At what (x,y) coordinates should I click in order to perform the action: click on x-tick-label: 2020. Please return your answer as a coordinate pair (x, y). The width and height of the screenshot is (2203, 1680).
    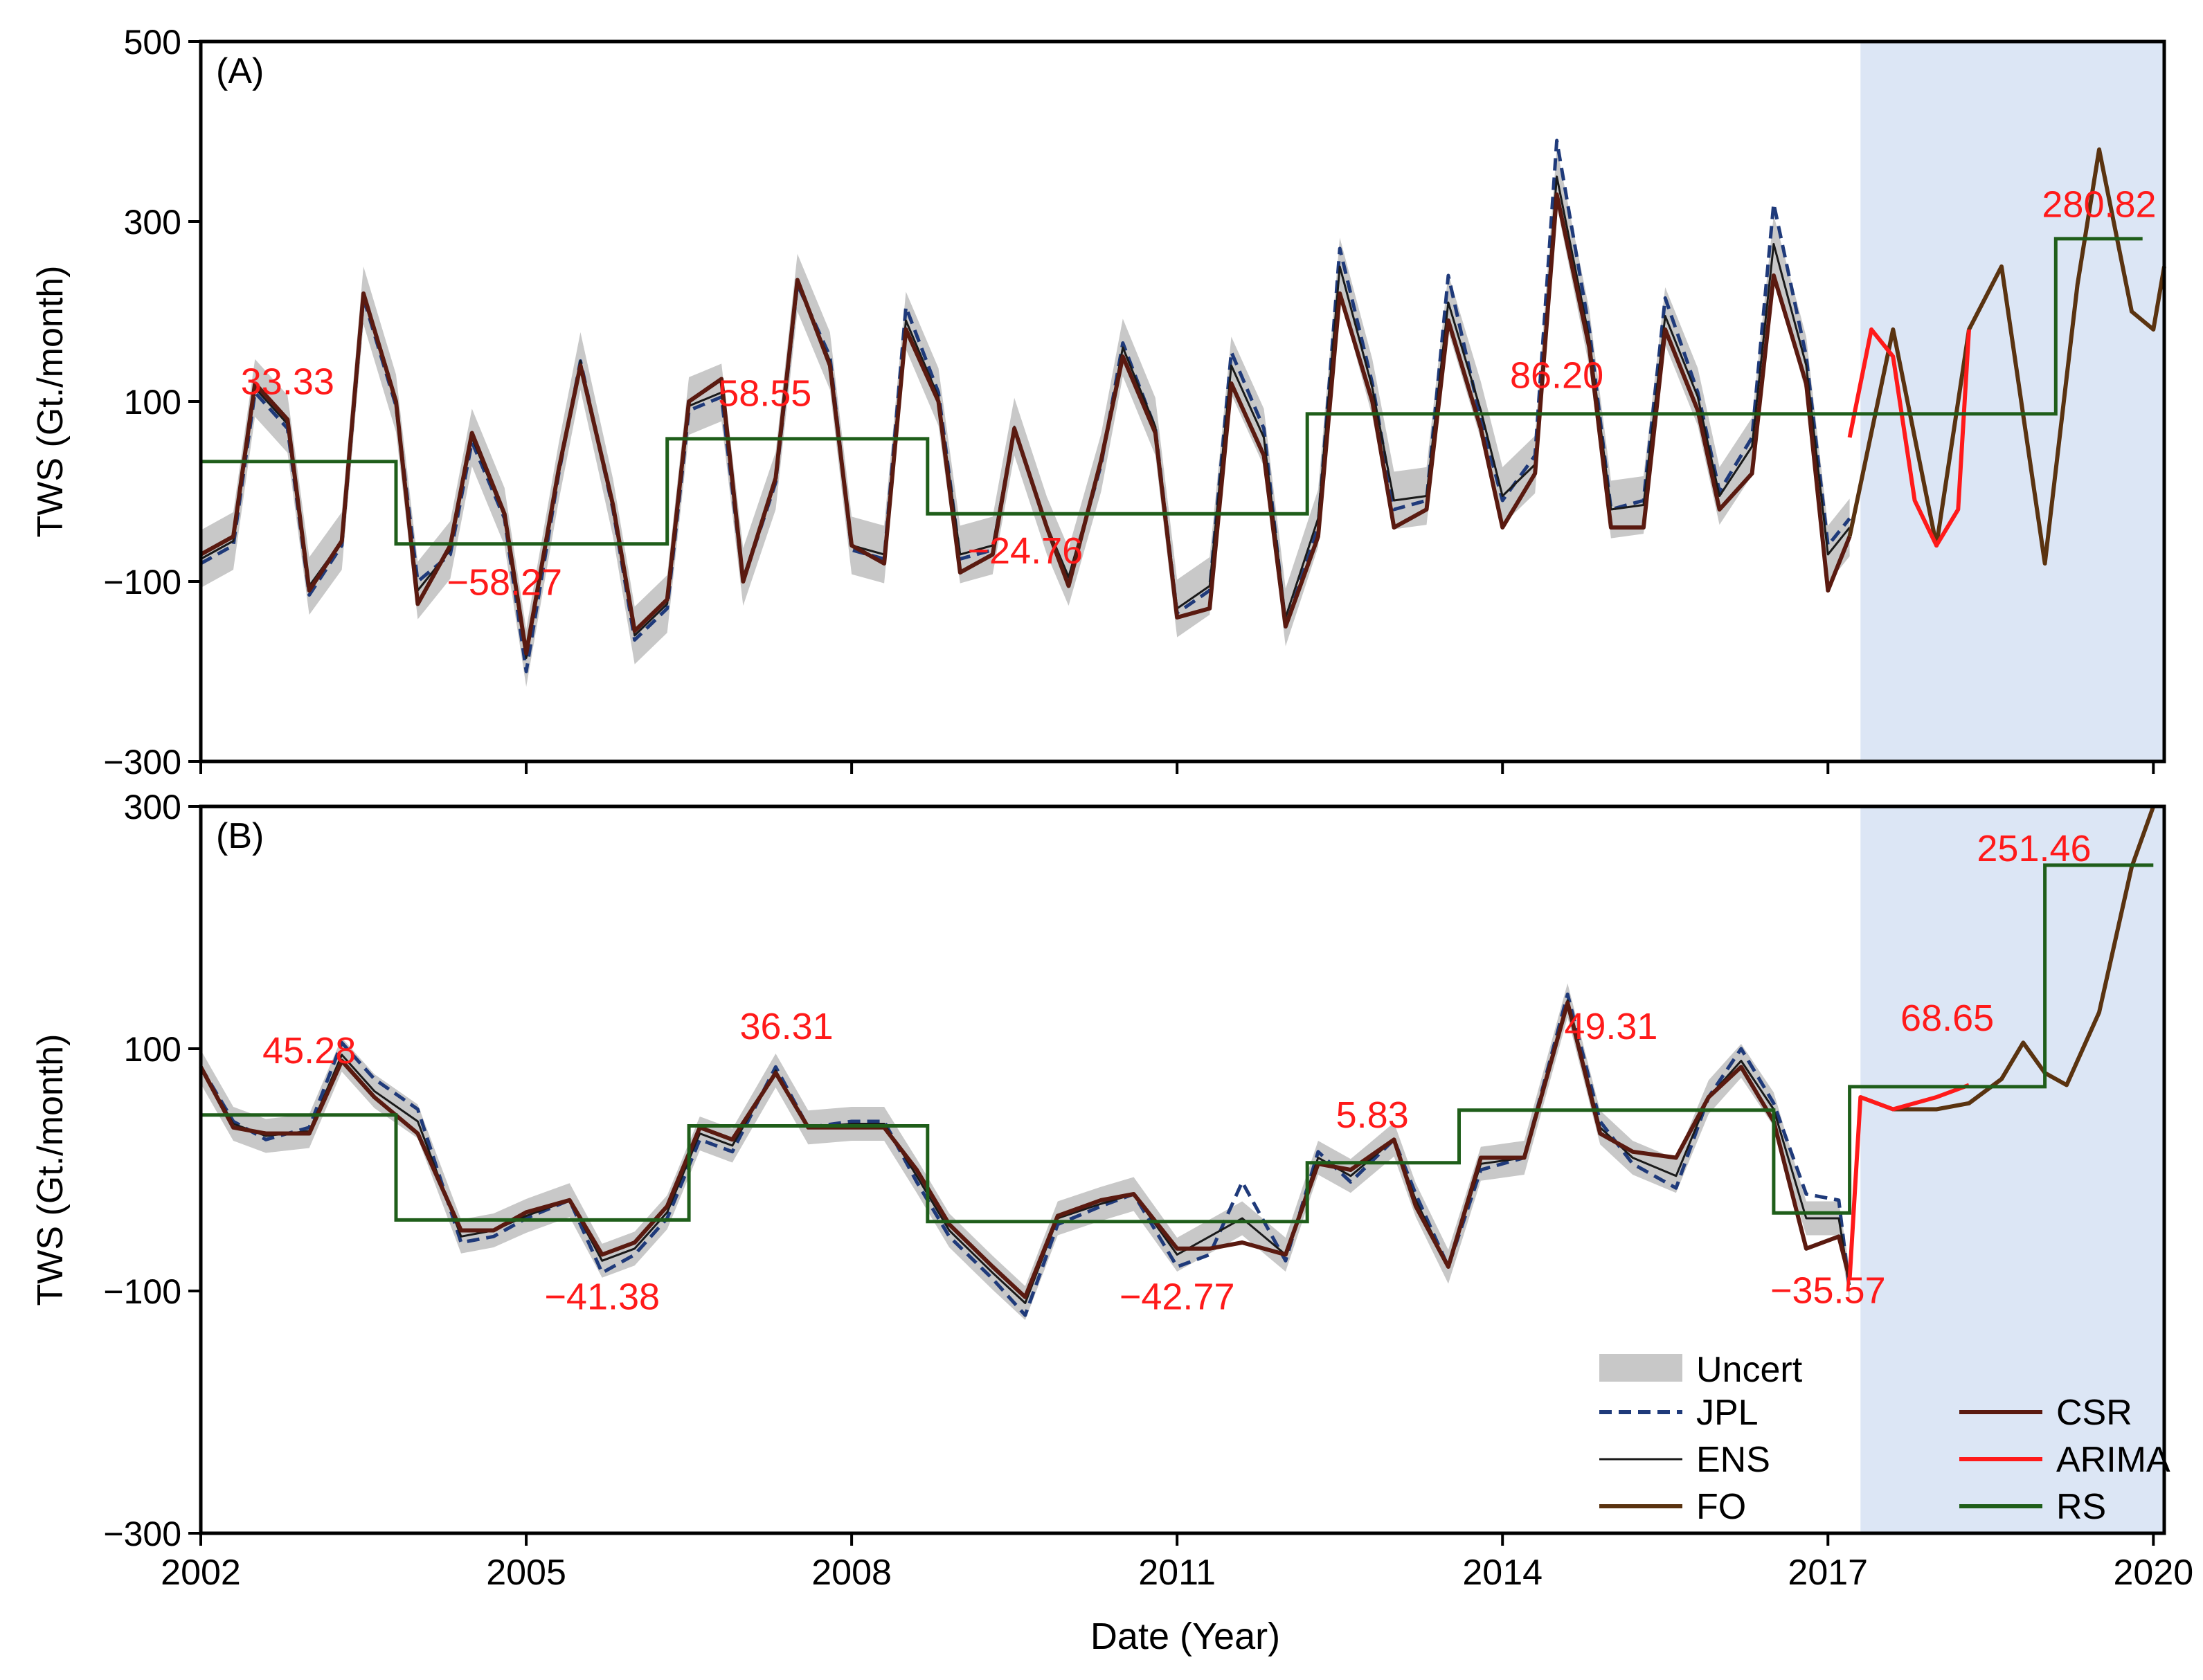
    Looking at the image, I should click on (2153, 1573).